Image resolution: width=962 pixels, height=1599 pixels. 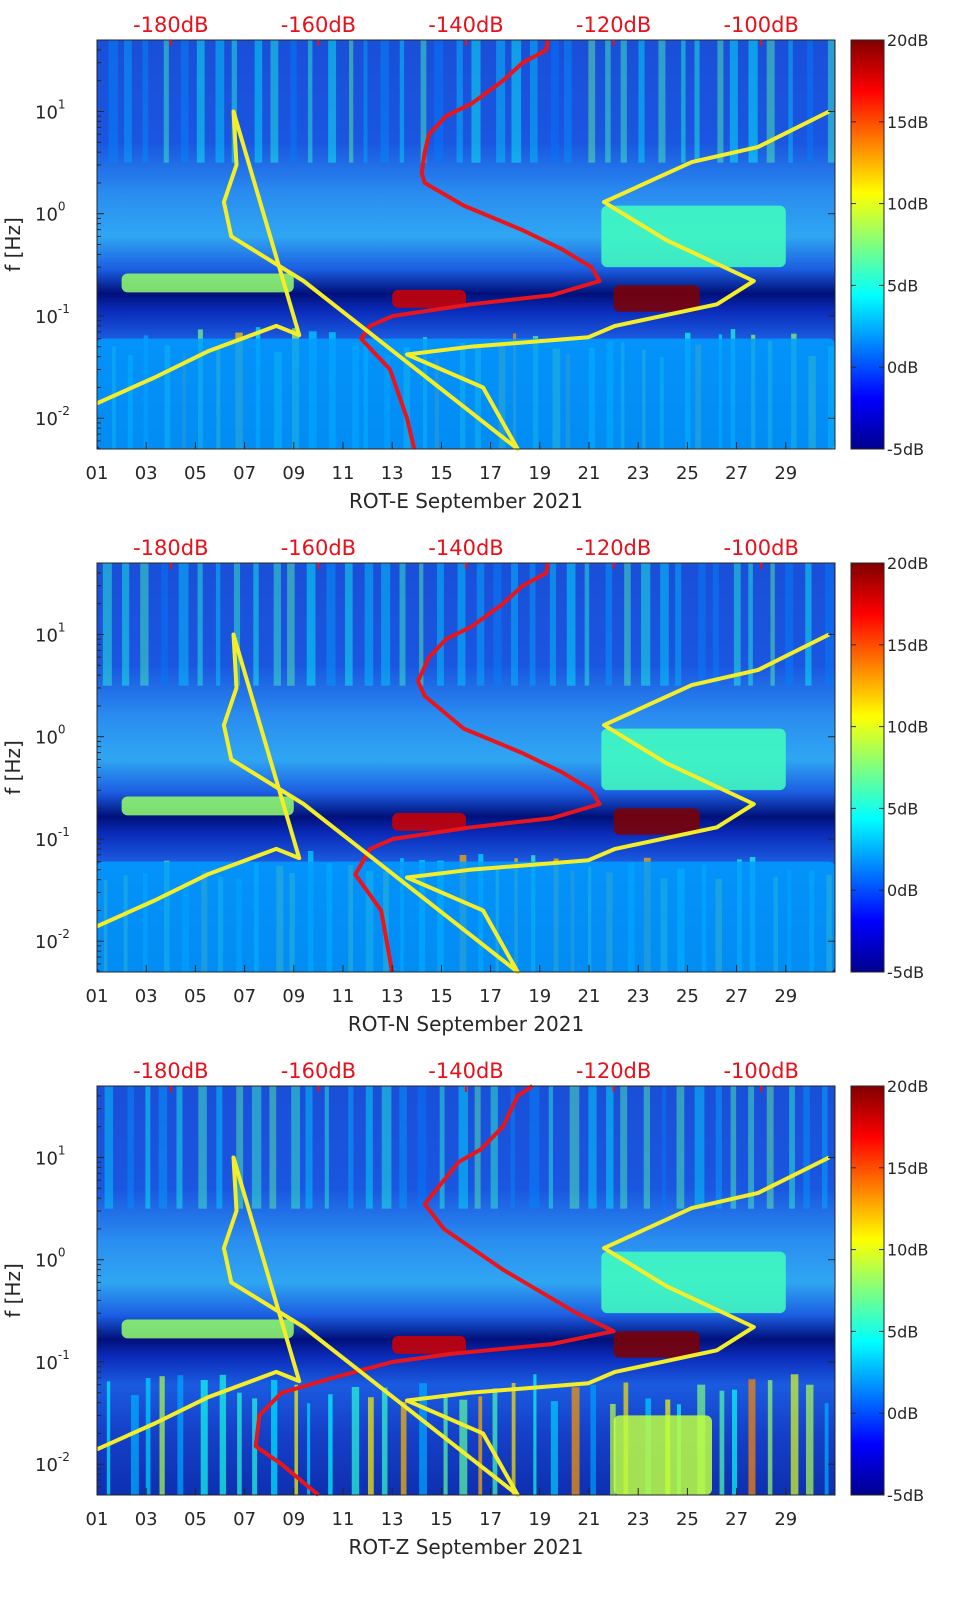 I want to click on y-axis-label: f [Hz], so click(x=13, y=1290).